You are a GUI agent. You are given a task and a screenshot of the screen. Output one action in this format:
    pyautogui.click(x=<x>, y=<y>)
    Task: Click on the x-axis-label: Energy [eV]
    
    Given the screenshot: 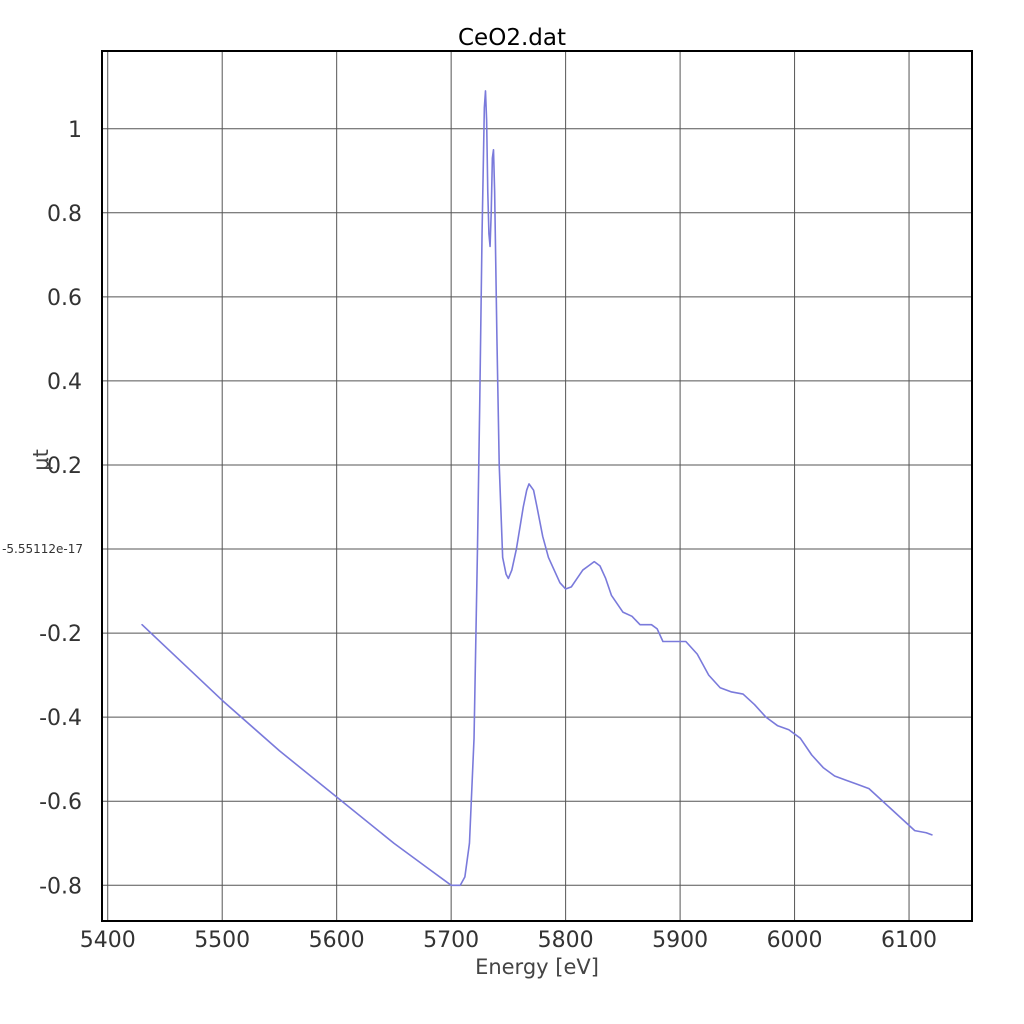 What is the action you would take?
    pyautogui.click(x=537, y=967)
    